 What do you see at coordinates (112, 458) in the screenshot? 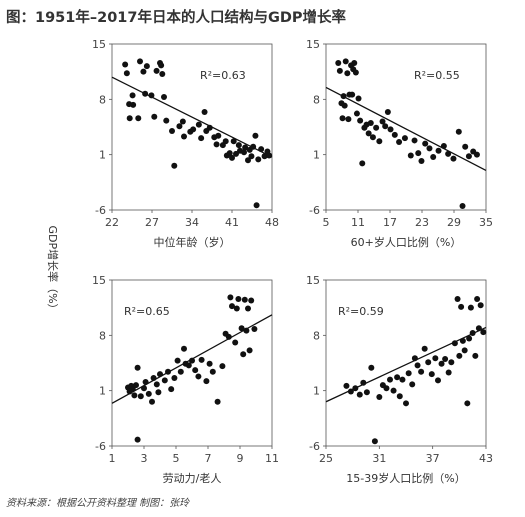
I see `x-tick-label: 1` at bounding box center [112, 458].